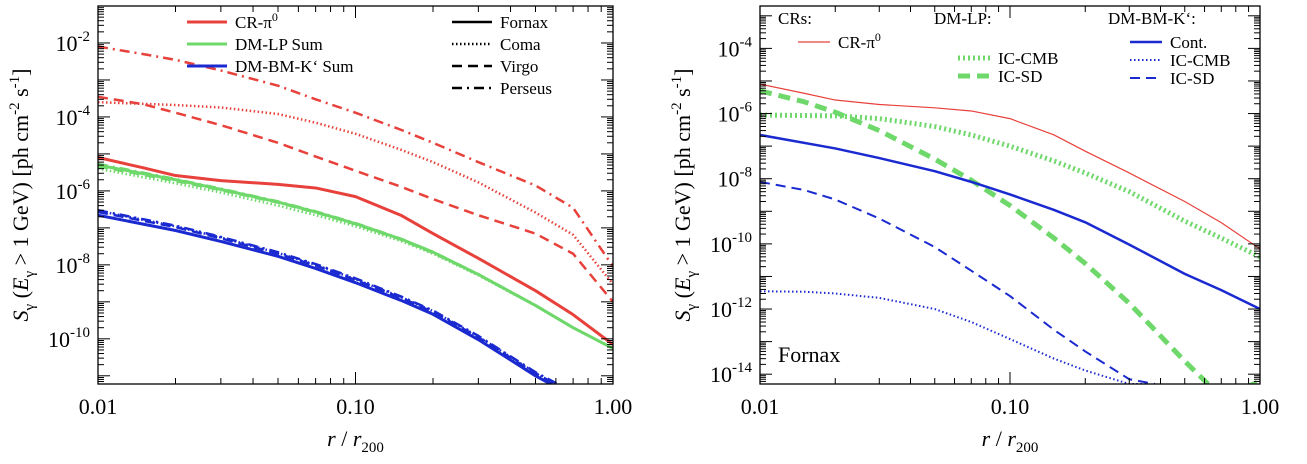  What do you see at coordinates (809, 354) in the screenshot?
I see `panel-annotation: Fornax` at bounding box center [809, 354].